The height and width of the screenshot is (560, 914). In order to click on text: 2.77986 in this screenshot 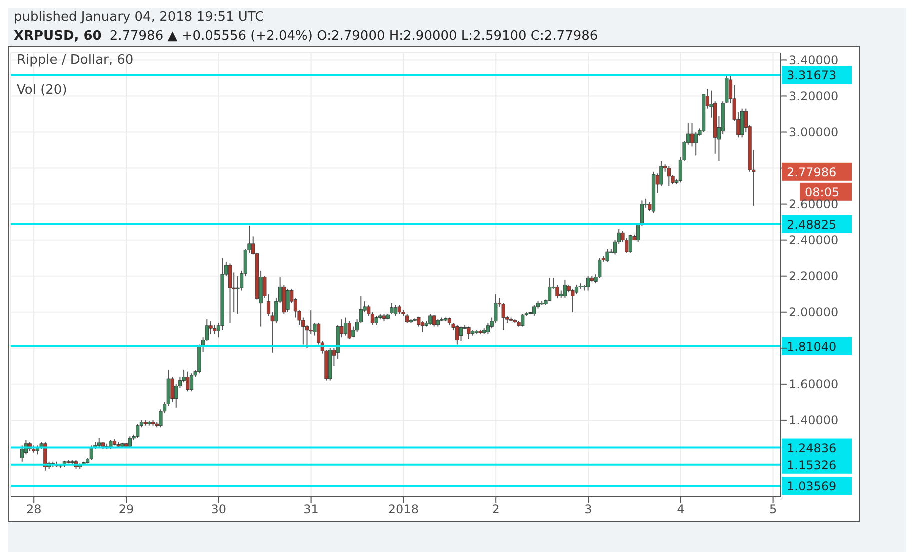, I will do `click(812, 172)`.